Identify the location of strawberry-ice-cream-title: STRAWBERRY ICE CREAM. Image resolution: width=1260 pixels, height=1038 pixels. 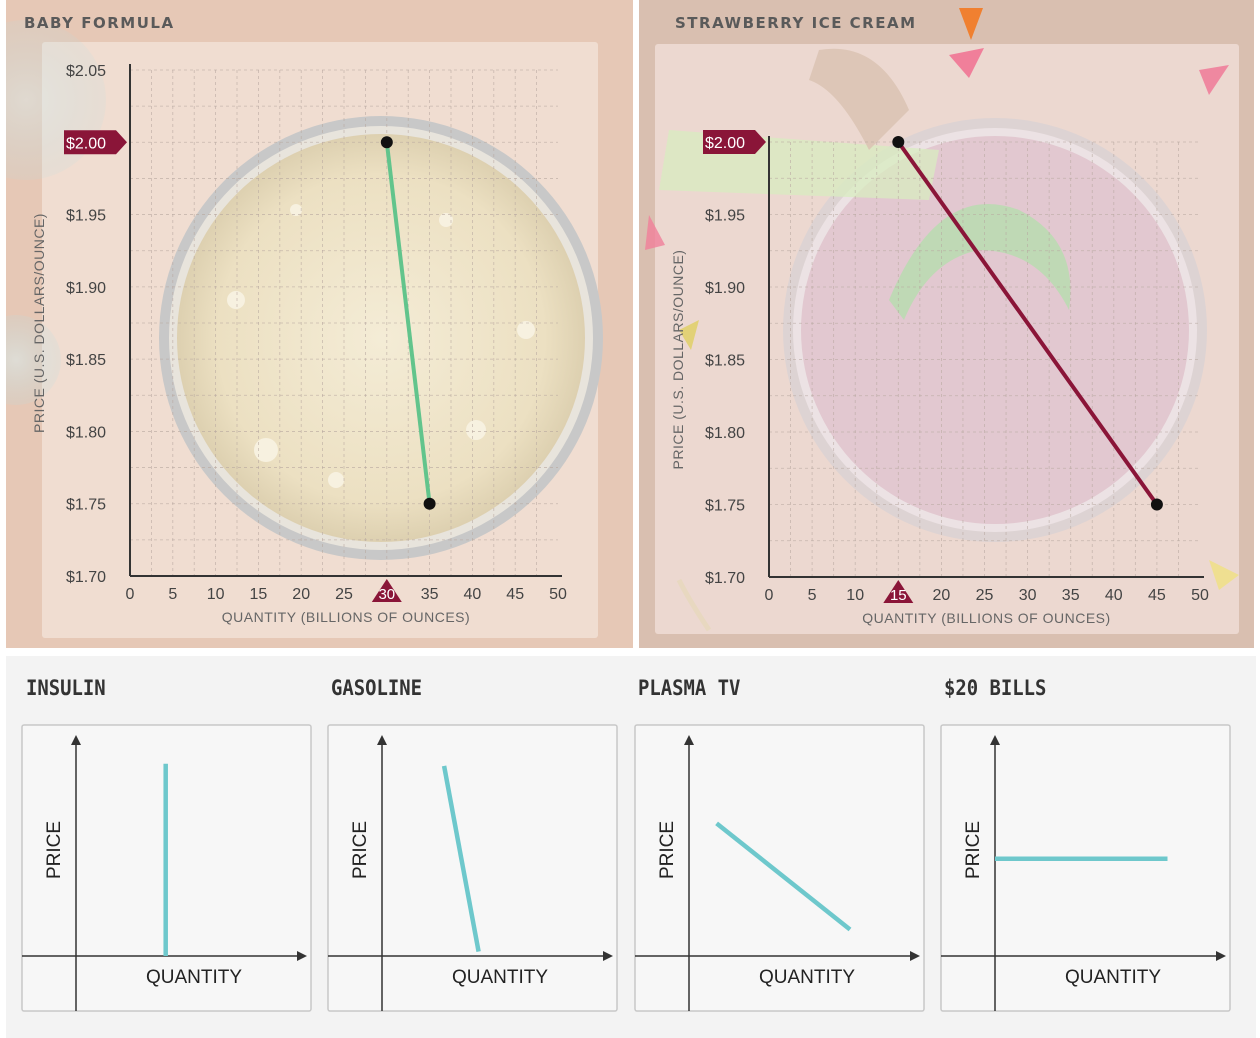
(796, 23).